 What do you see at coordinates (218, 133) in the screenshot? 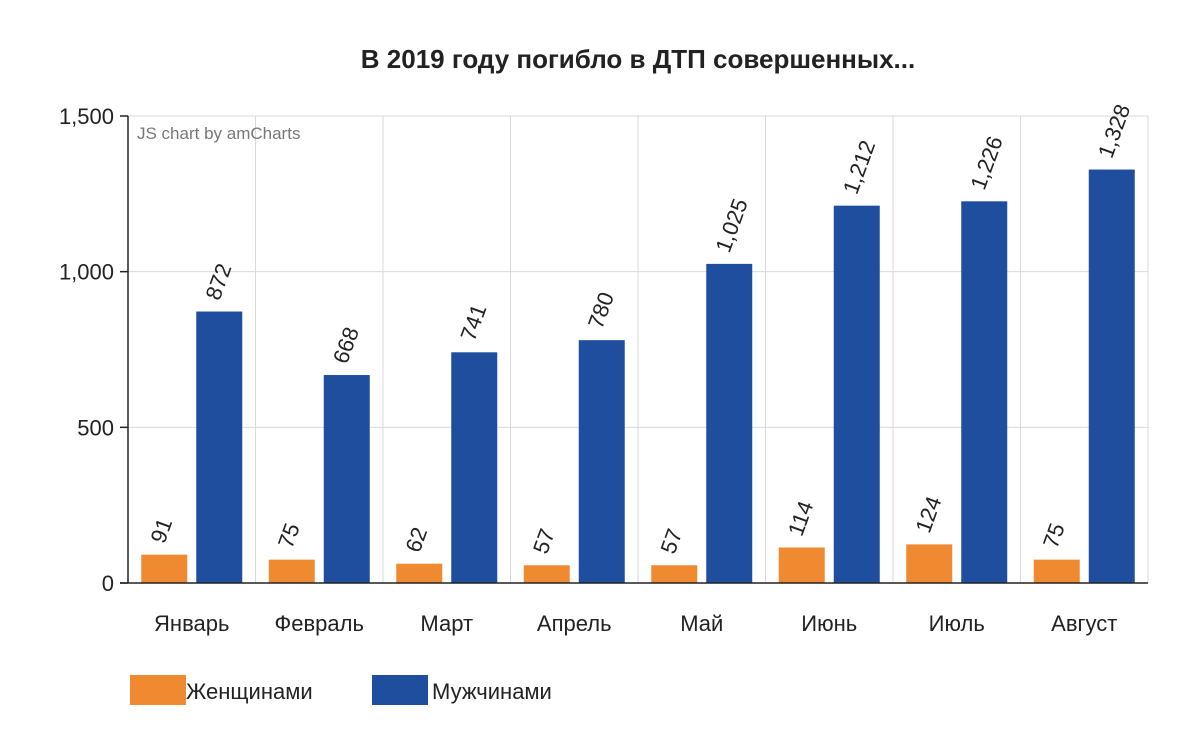
I see `chart-credit: JS chart by amCharts` at bounding box center [218, 133].